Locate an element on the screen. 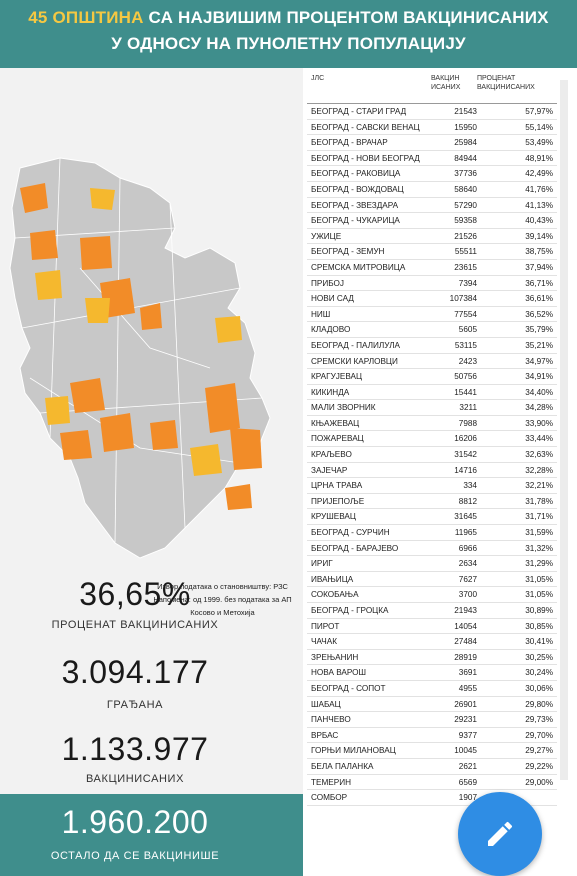  cell-vaccinated: 2634 is located at coordinates (467, 564).